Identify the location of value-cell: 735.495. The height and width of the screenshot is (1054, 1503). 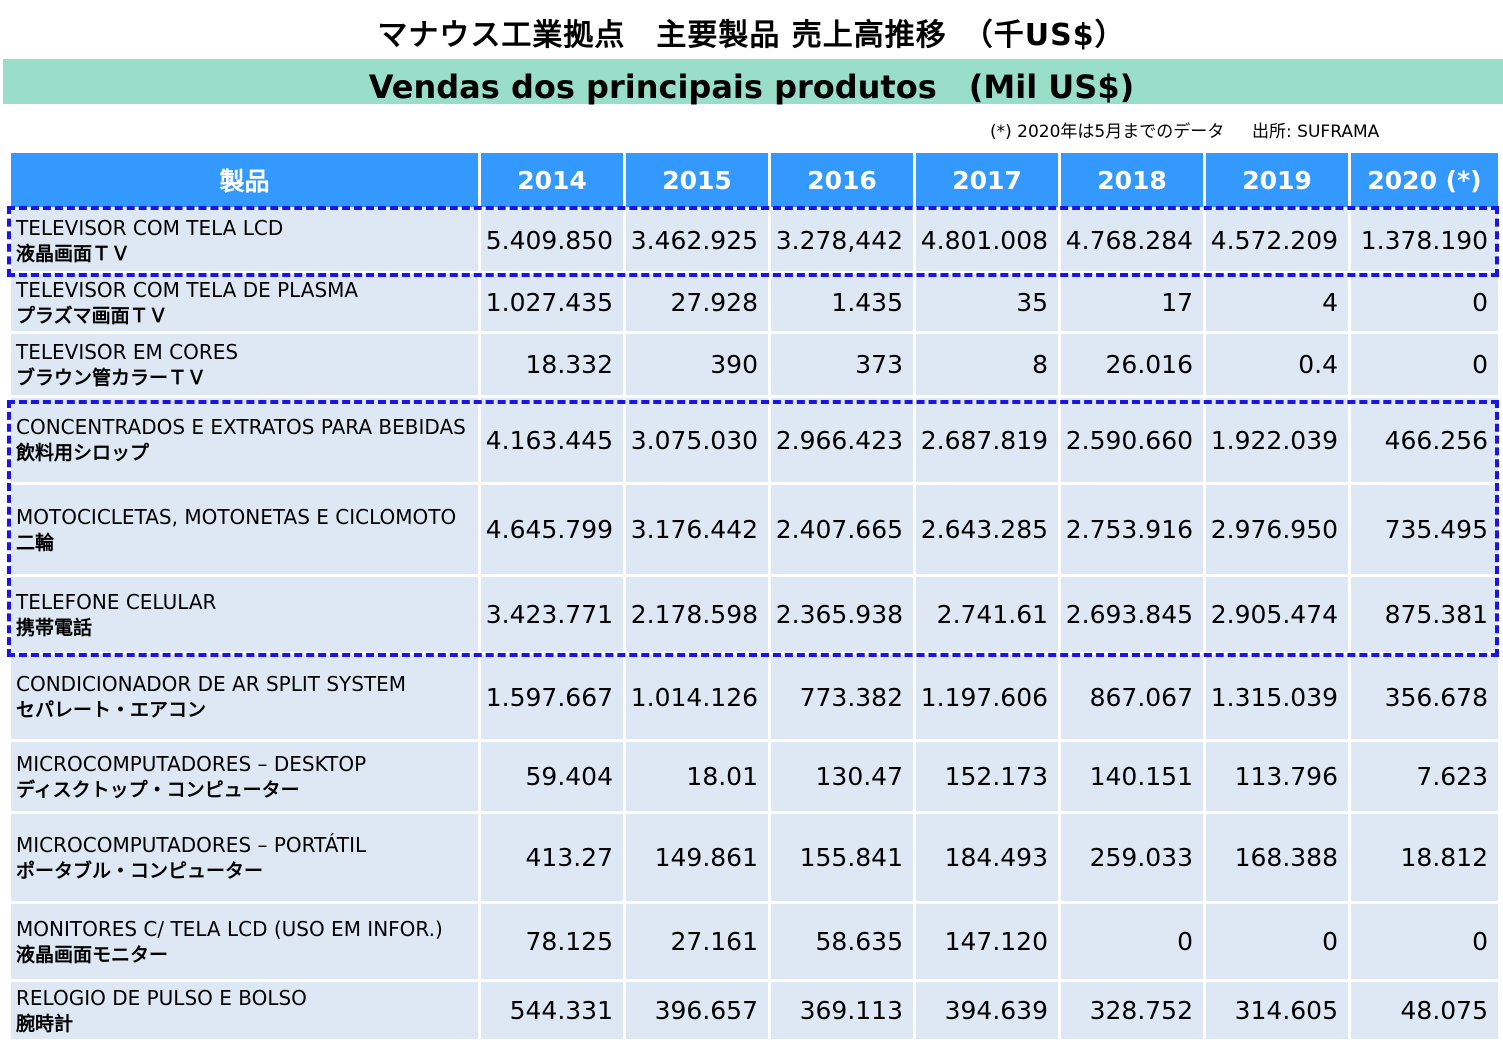
(1424, 529).